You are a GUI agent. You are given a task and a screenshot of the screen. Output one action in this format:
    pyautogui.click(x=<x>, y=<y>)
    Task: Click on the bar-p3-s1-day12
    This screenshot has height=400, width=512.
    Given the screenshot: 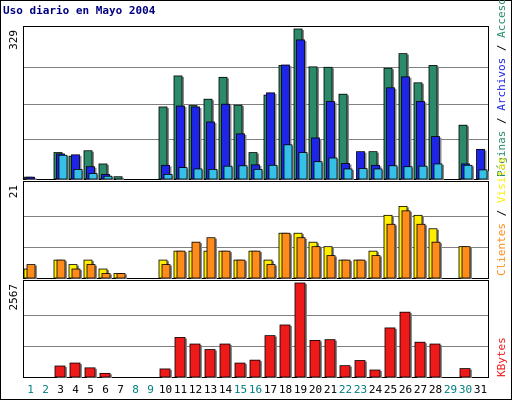 What is the action you would take?
    pyautogui.click(x=195, y=360)
    